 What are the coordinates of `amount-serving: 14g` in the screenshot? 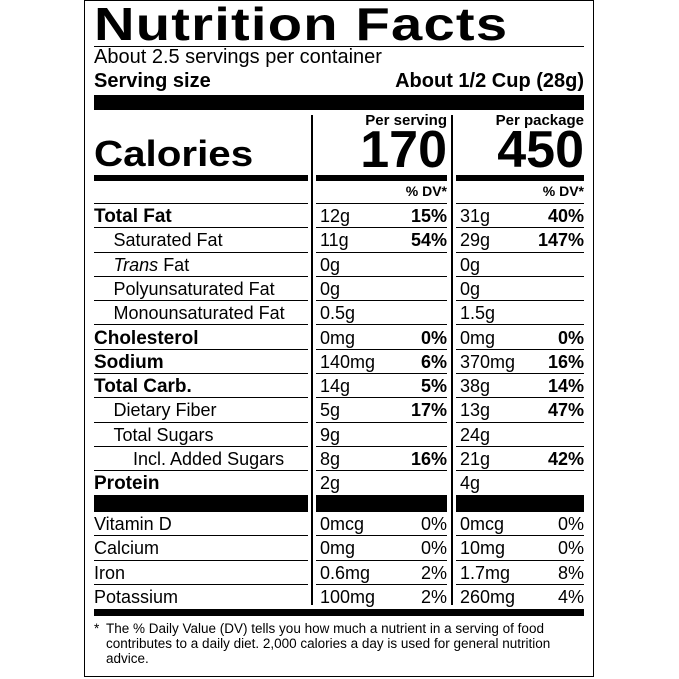 It's located at (335, 386).